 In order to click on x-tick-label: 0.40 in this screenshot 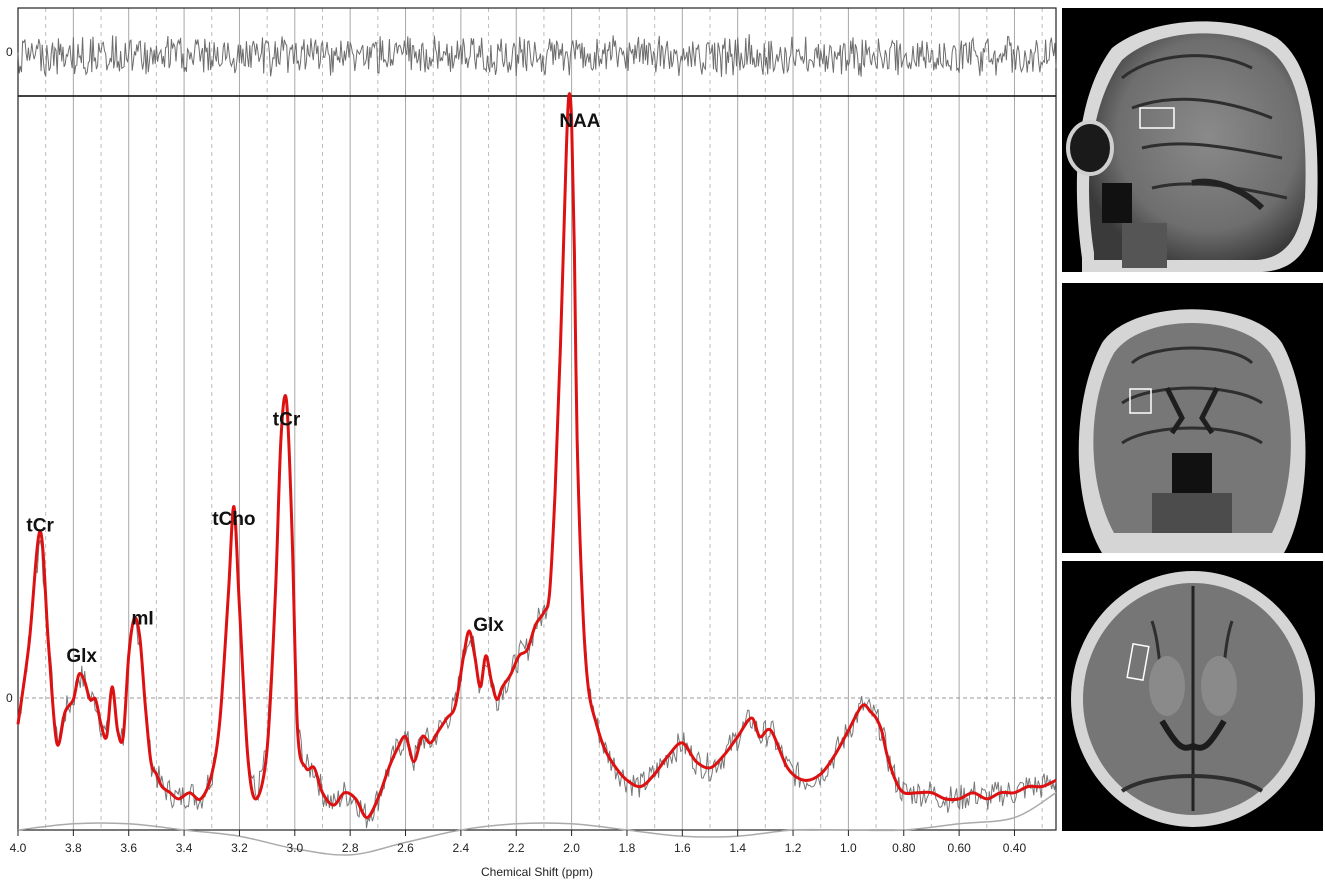, I will do `click(1015, 848)`.